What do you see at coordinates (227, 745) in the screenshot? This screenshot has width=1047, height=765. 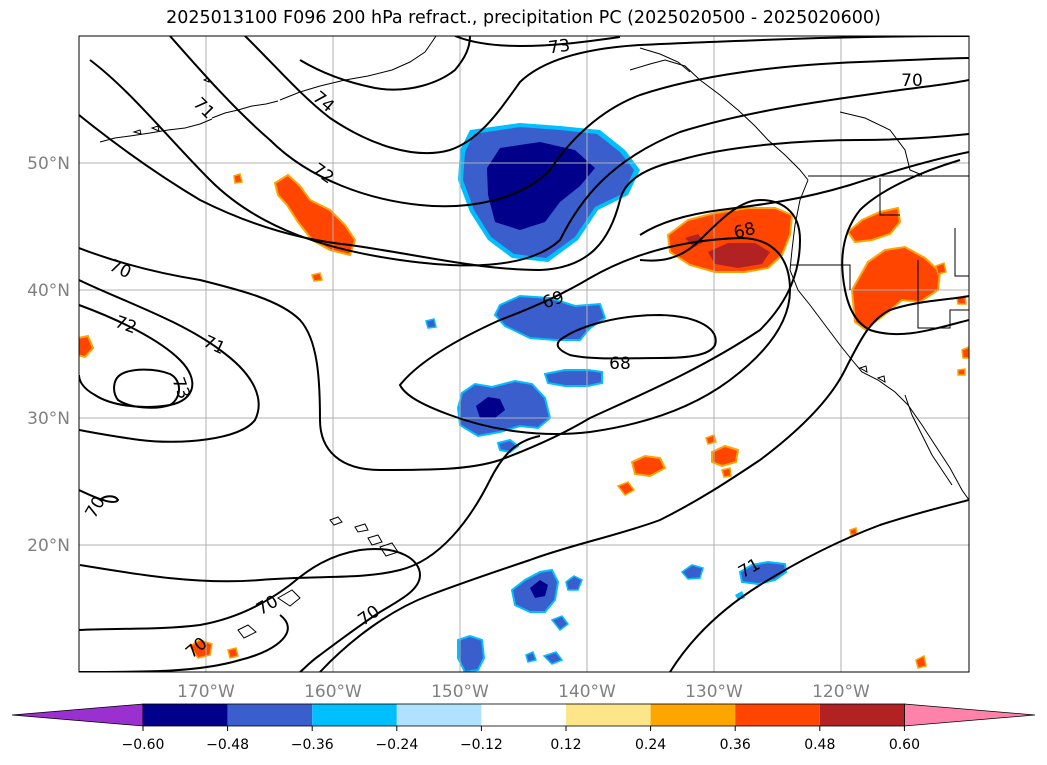 I see `colorbar-tick-label: −0.48` at bounding box center [227, 745].